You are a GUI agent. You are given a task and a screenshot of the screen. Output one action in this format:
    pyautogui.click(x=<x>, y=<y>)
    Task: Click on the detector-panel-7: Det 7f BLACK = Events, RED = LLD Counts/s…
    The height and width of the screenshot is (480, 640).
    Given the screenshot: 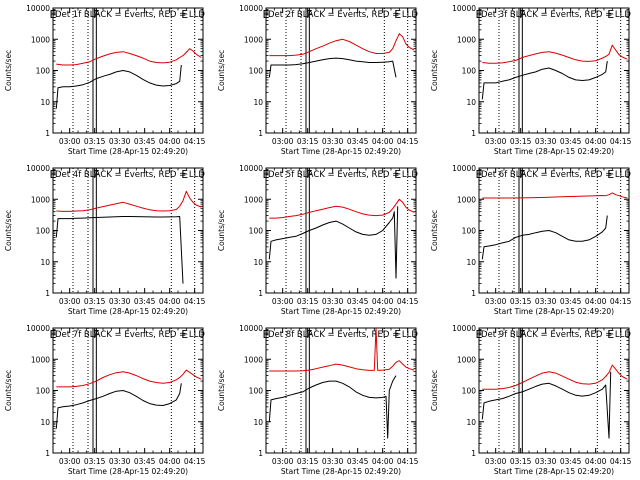 What is the action you would take?
    pyautogui.click(x=105, y=400)
    